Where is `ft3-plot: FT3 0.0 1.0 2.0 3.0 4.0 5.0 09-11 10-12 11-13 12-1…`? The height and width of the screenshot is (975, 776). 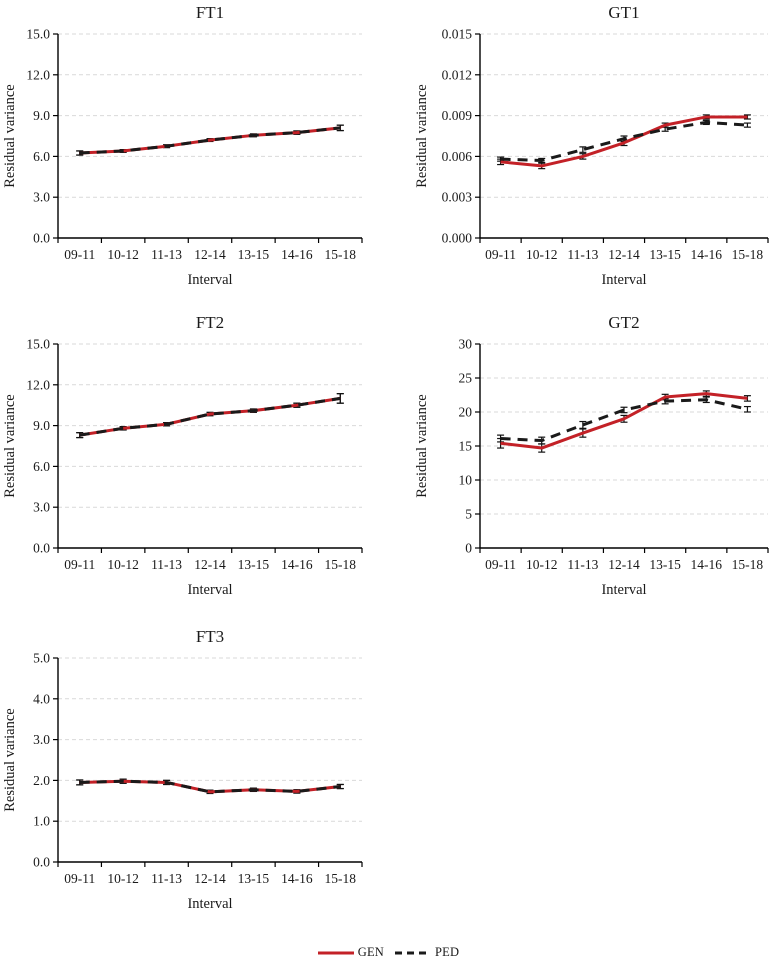
ft3-plot: FT3 0.0 1.0 2.0 3.0 4.0 5.0 09-11 10-12 11-13 12-1… is located at coordinates (182, 769).